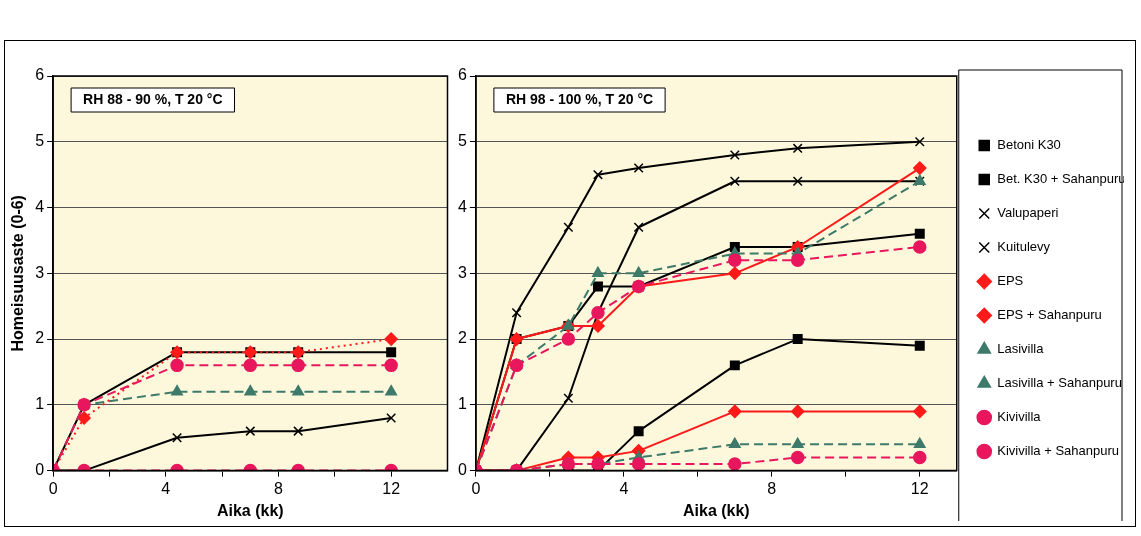  What do you see at coordinates (1024, 247) in the screenshot?
I see `legend-label: Kuitulevy` at bounding box center [1024, 247].